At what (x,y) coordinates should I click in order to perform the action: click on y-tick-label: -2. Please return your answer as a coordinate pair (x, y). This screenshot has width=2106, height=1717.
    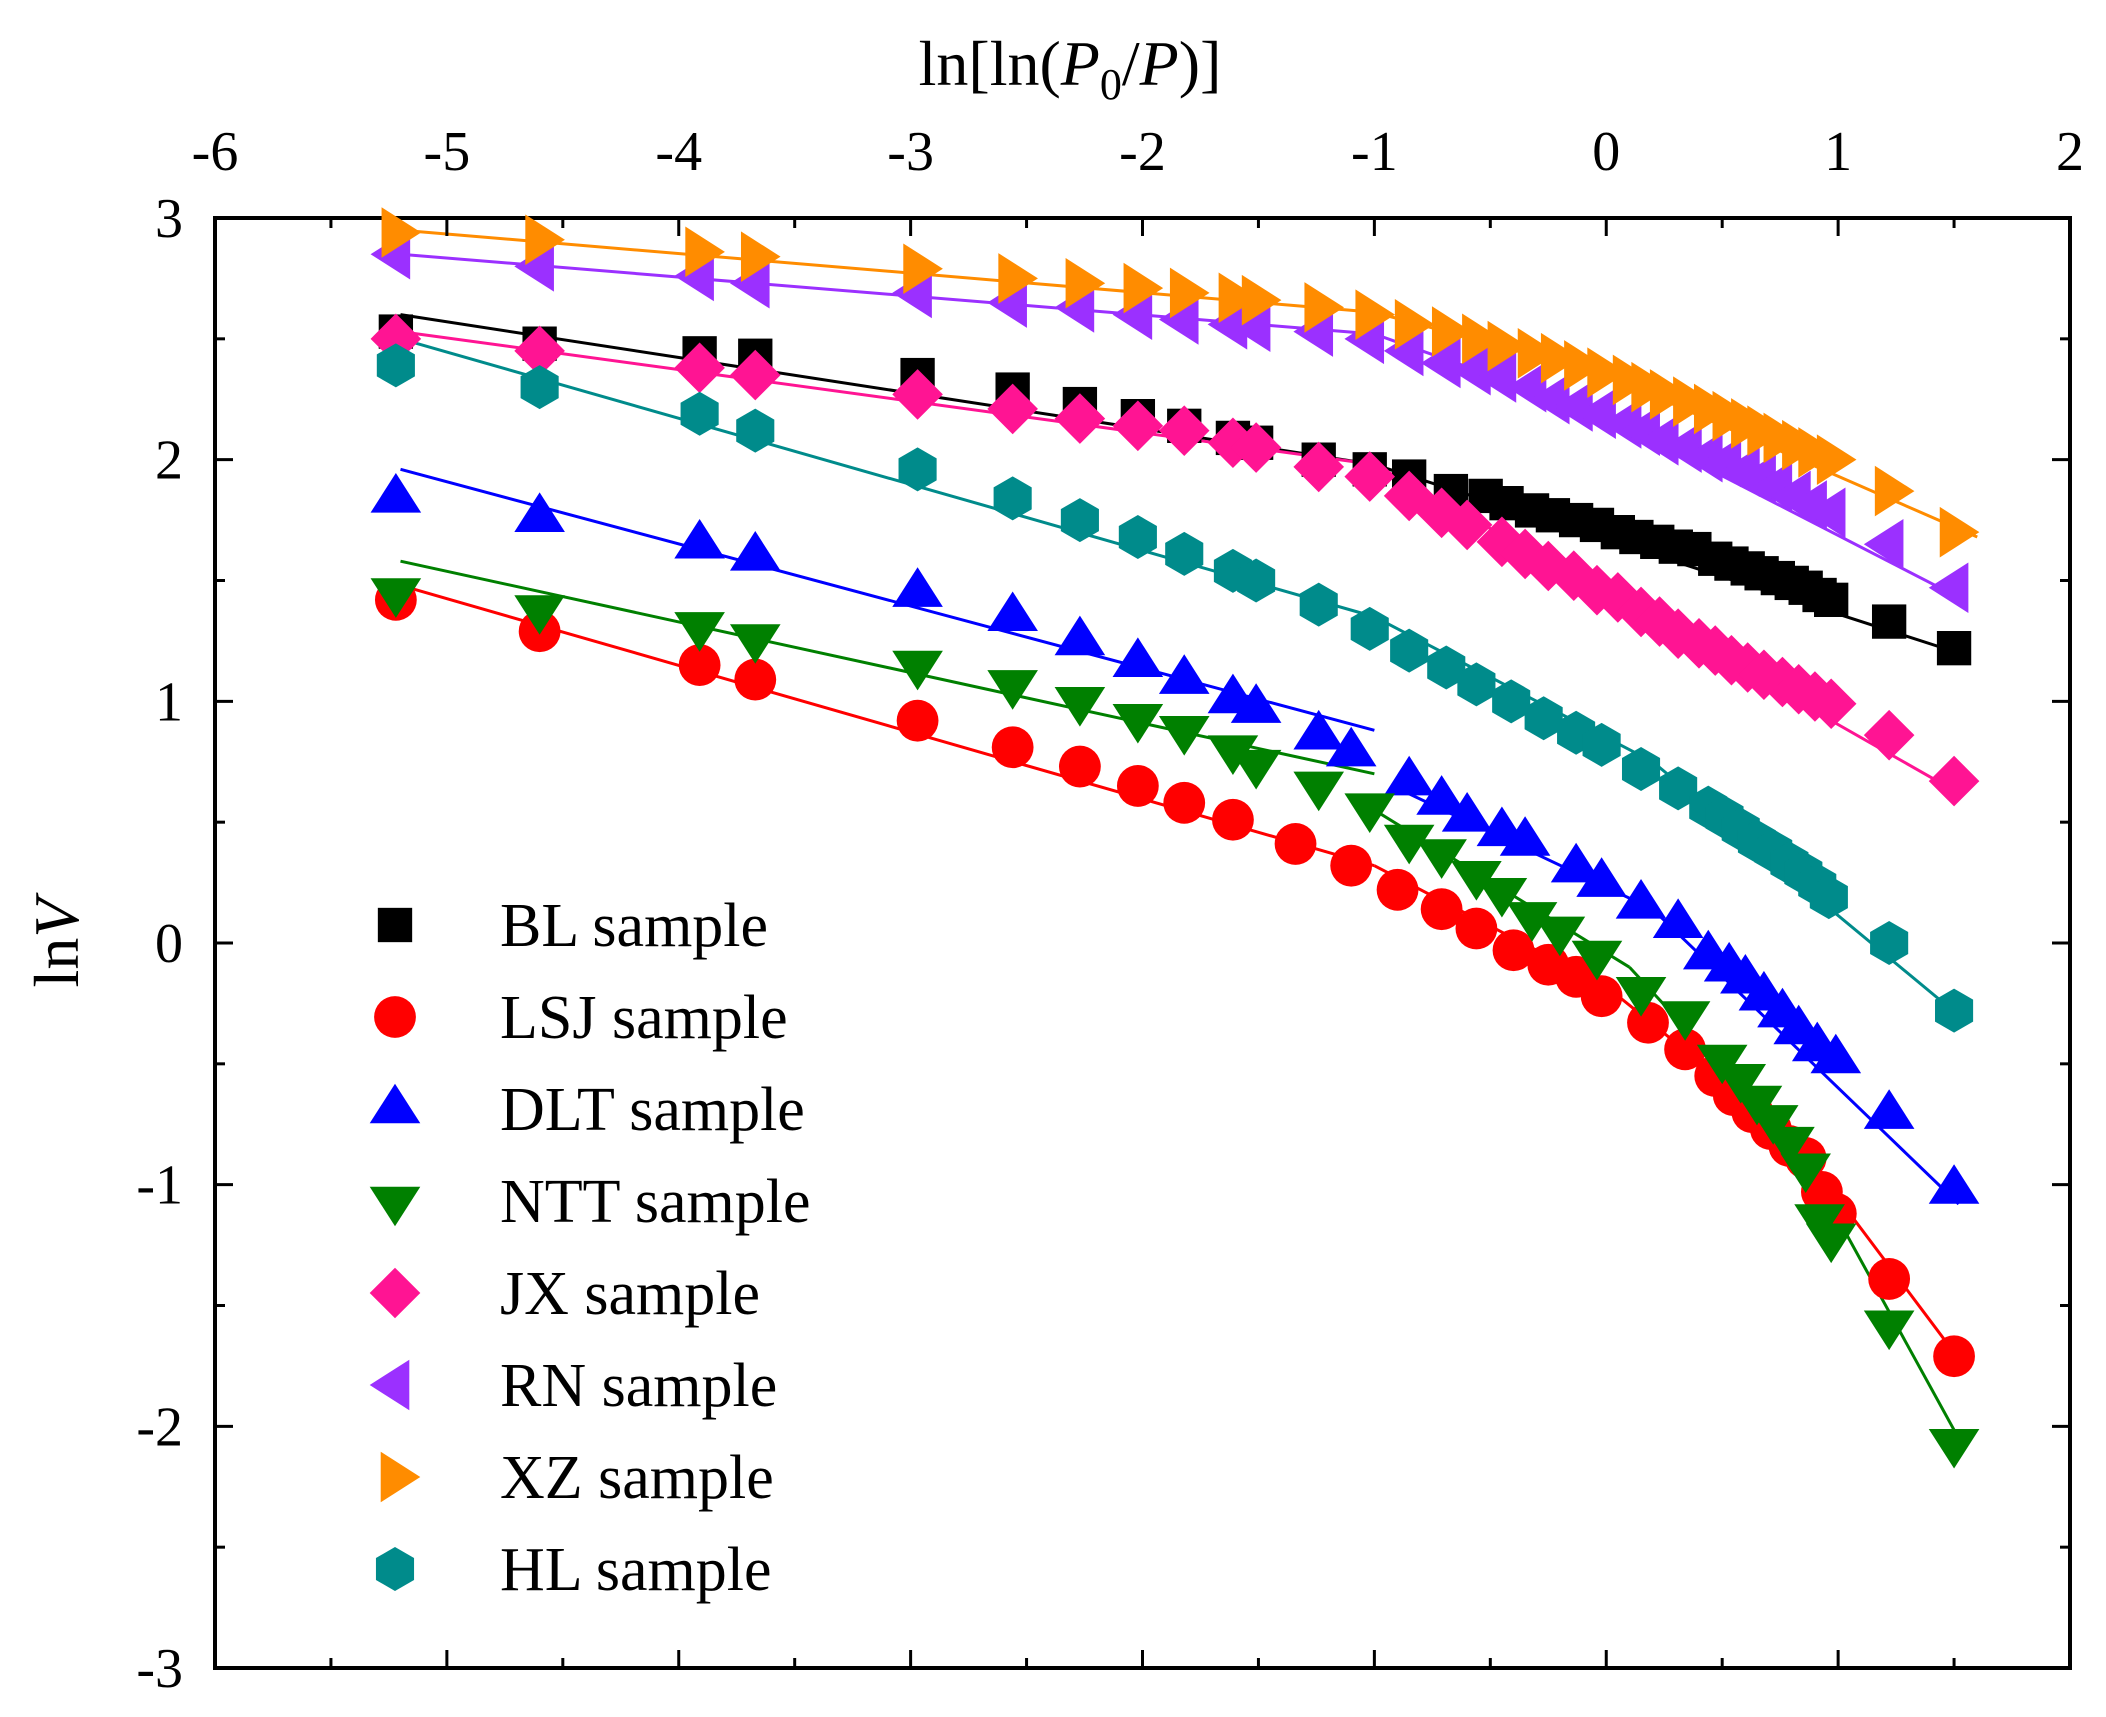
    Looking at the image, I should click on (159, 1427).